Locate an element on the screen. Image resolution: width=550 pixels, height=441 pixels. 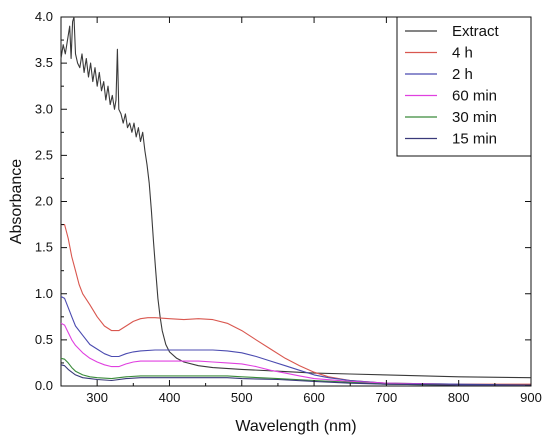
x-tick-label-6: 900 is located at coordinates (531, 397).